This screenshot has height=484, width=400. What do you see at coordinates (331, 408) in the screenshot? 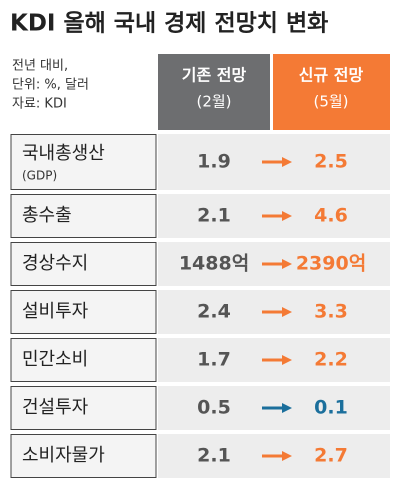
I see `value-after: 0.1` at bounding box center [331, 408].